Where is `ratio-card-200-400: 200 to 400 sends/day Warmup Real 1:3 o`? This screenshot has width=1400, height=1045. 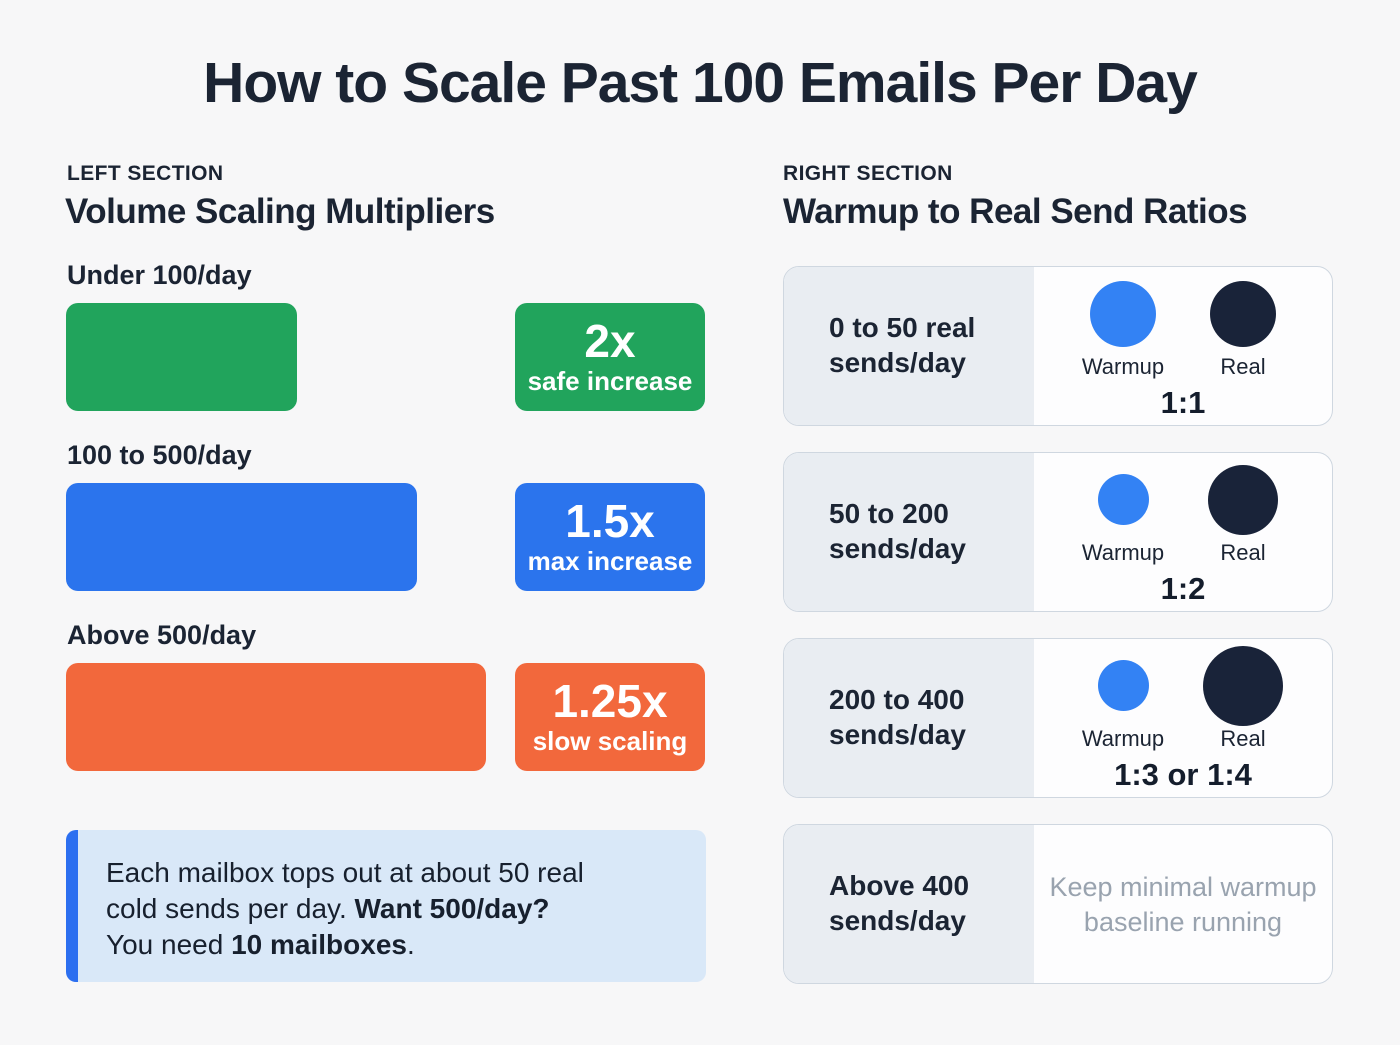
ratio-card-200-400: 200 to 400 sends/day Warmup Real 1:3 o is located at coordinates (1058, 718).